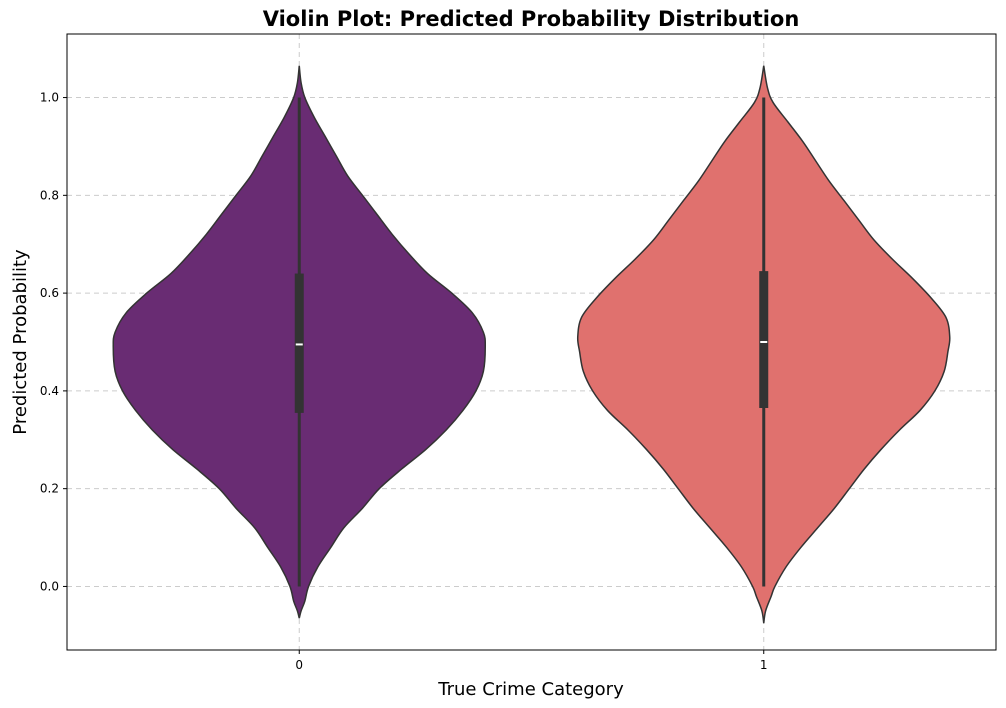 The image size is (1006, 708). Describe the element at coordinates (49, 391) in the screenshot. I see `y-tick-label: 0.4` at that location.